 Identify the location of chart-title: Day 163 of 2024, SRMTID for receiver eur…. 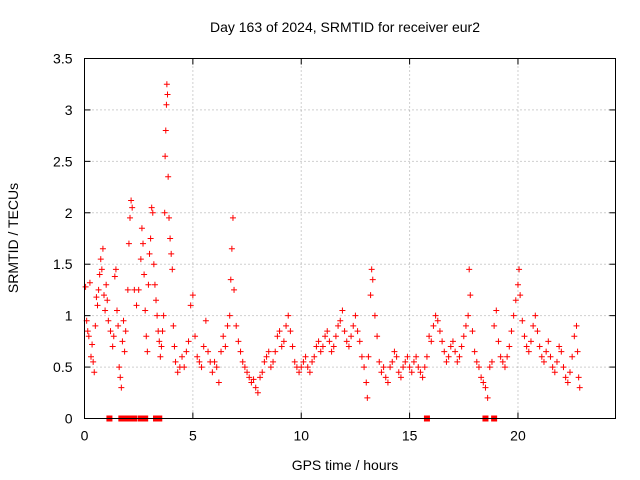
(345, 27).